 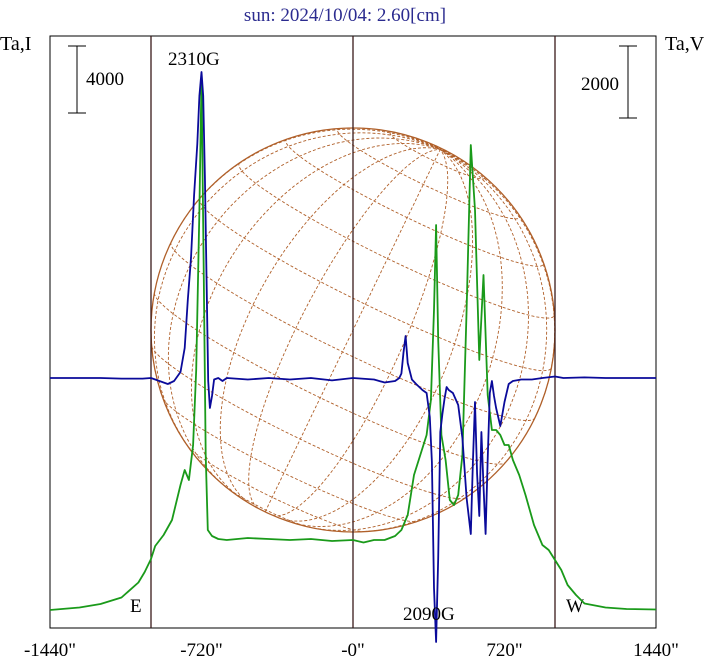 I want to click on x-tick-label: -0", so click(x=353, y=650).